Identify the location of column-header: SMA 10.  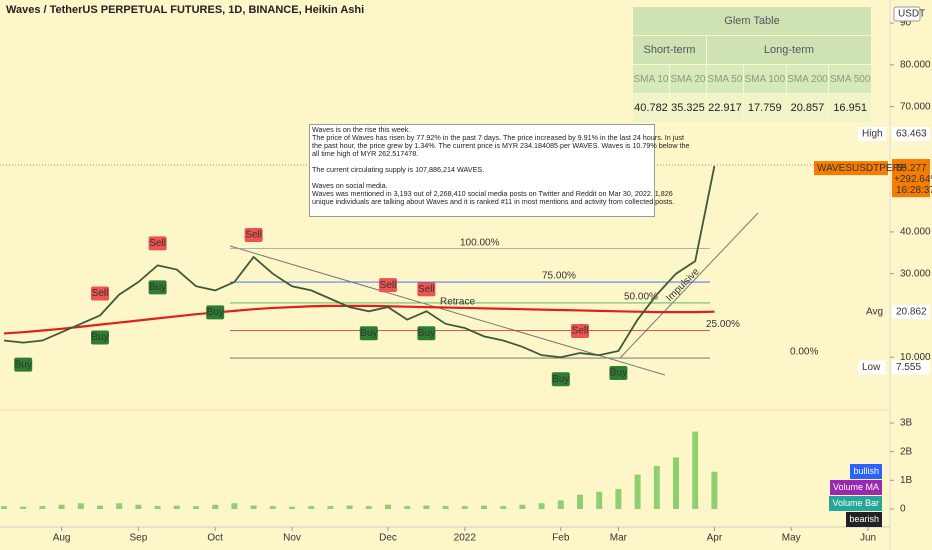
(651, 79).